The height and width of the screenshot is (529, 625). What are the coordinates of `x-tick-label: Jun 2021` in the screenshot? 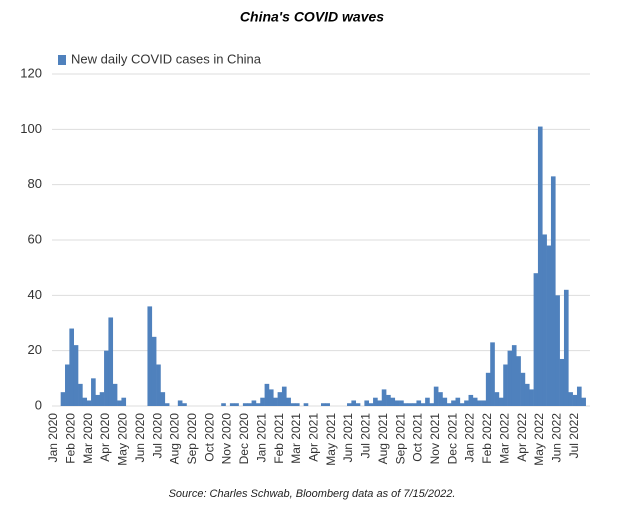 It's located at (348, 438).